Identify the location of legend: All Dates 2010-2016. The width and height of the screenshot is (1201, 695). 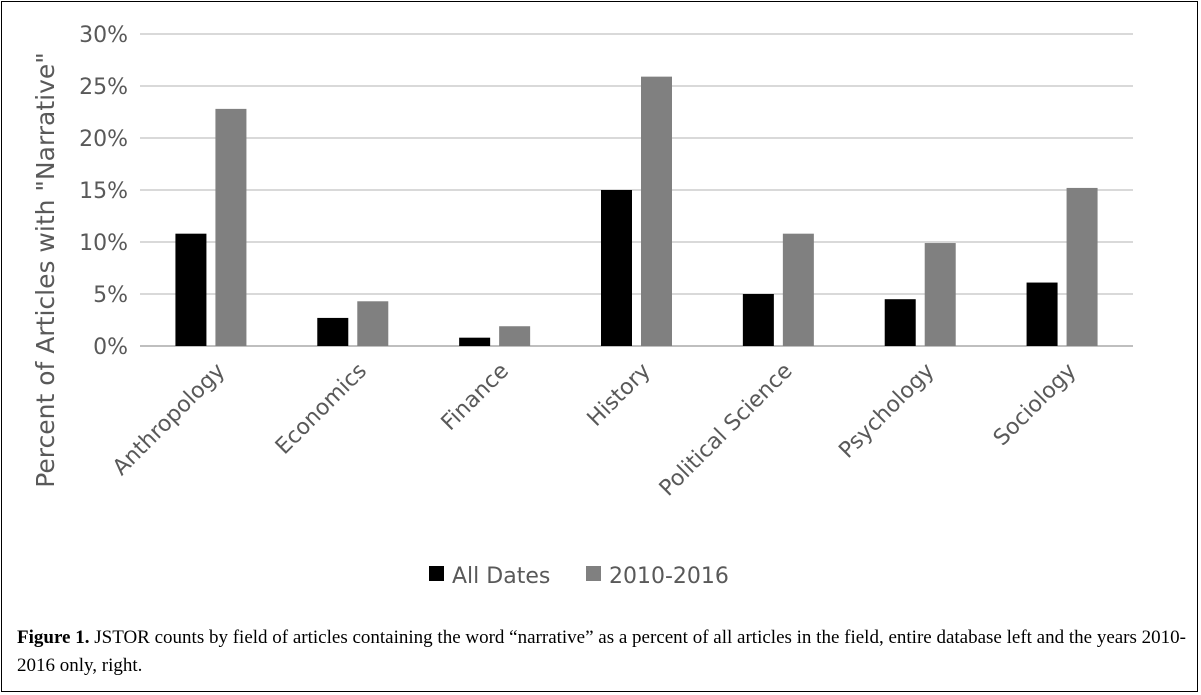
(579, 576).